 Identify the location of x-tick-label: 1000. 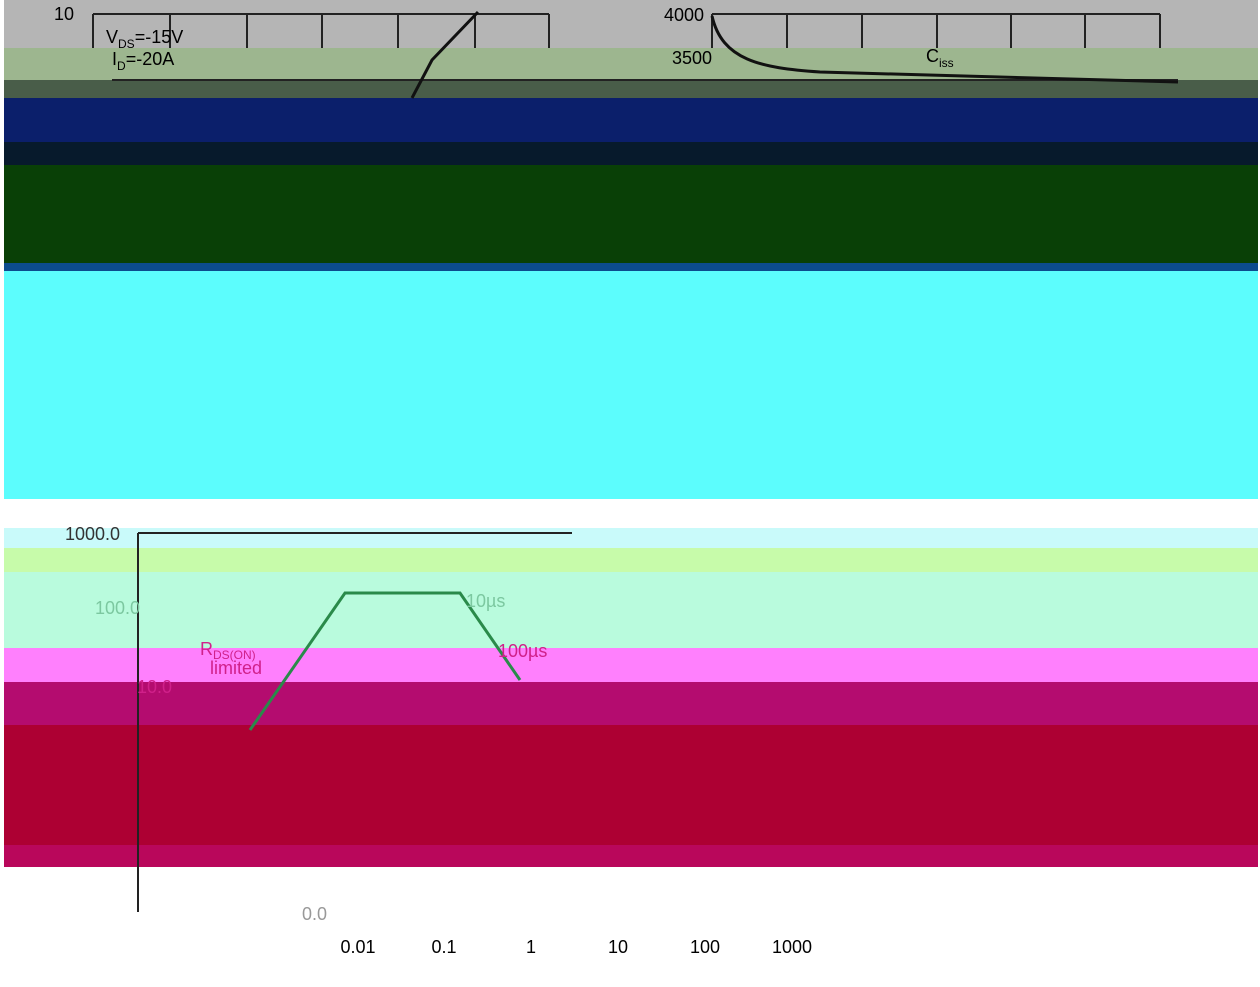
(792, 947).